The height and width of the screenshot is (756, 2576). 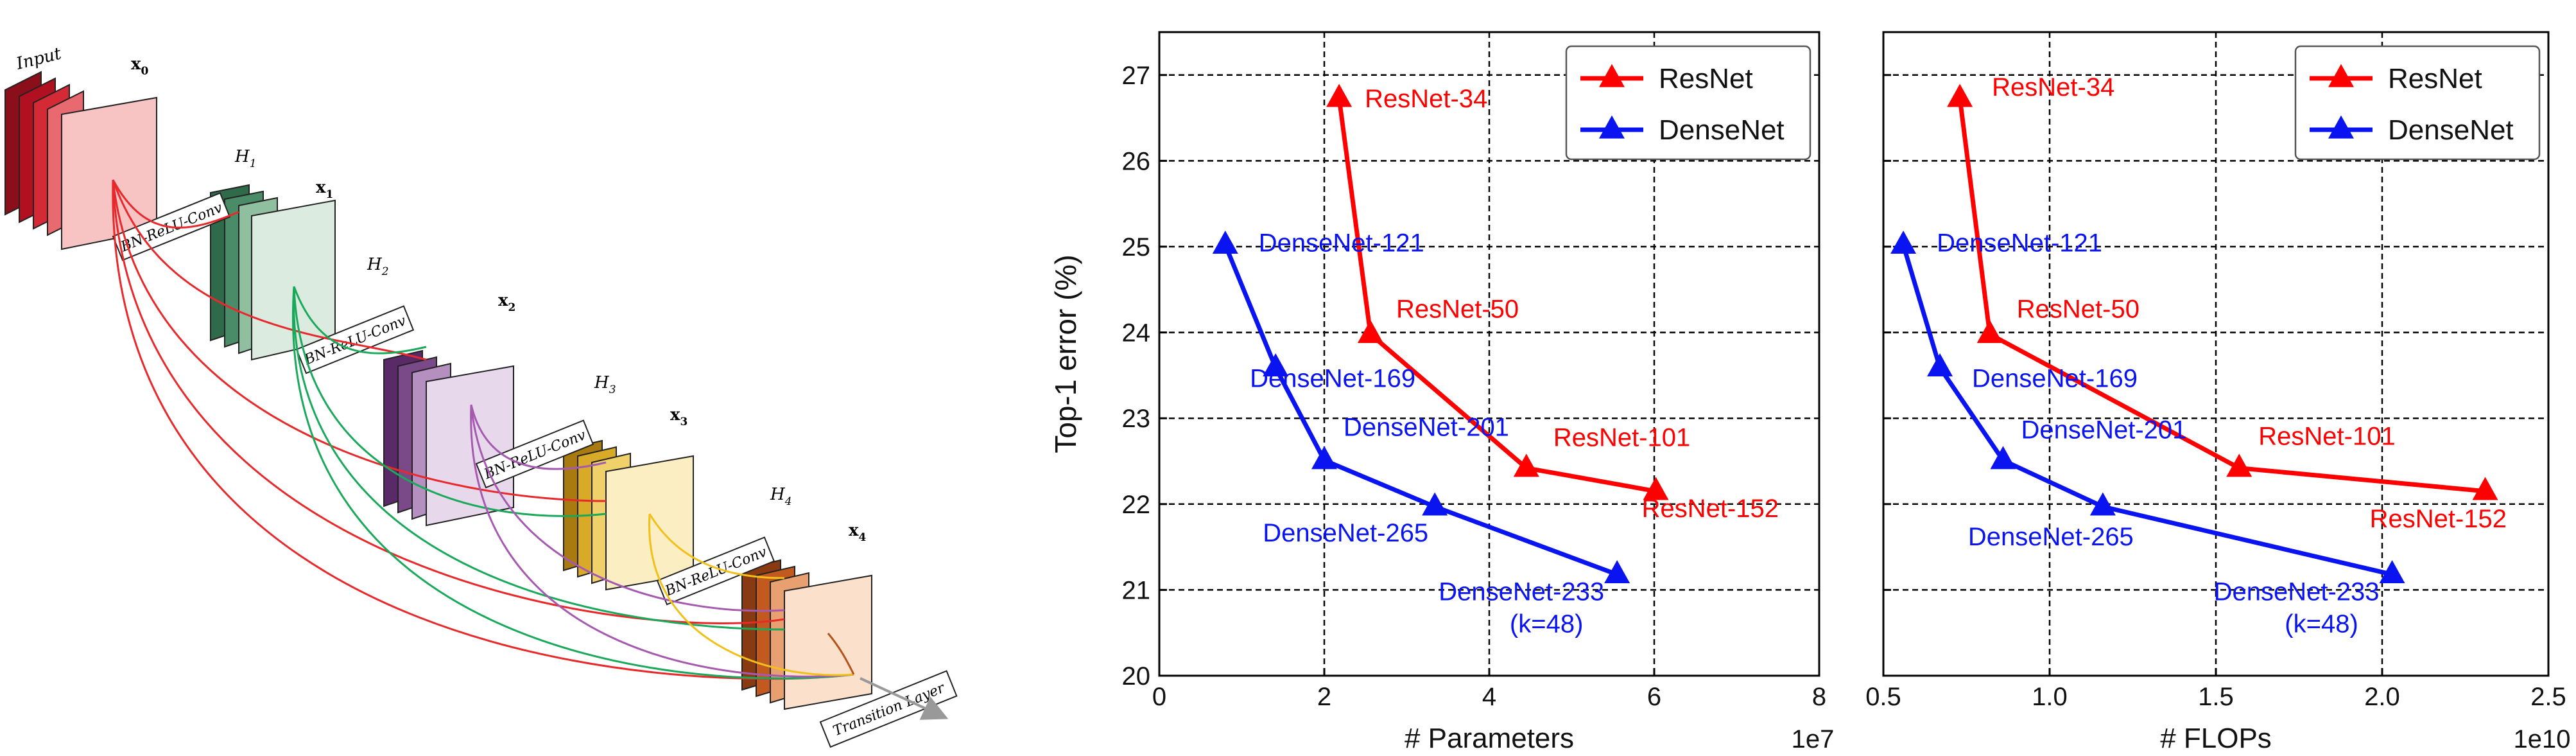 What do you see at coordinates (628, 515) in the screenshot?
I see `block-3-feature-maps` at bounding box center [628, 515].